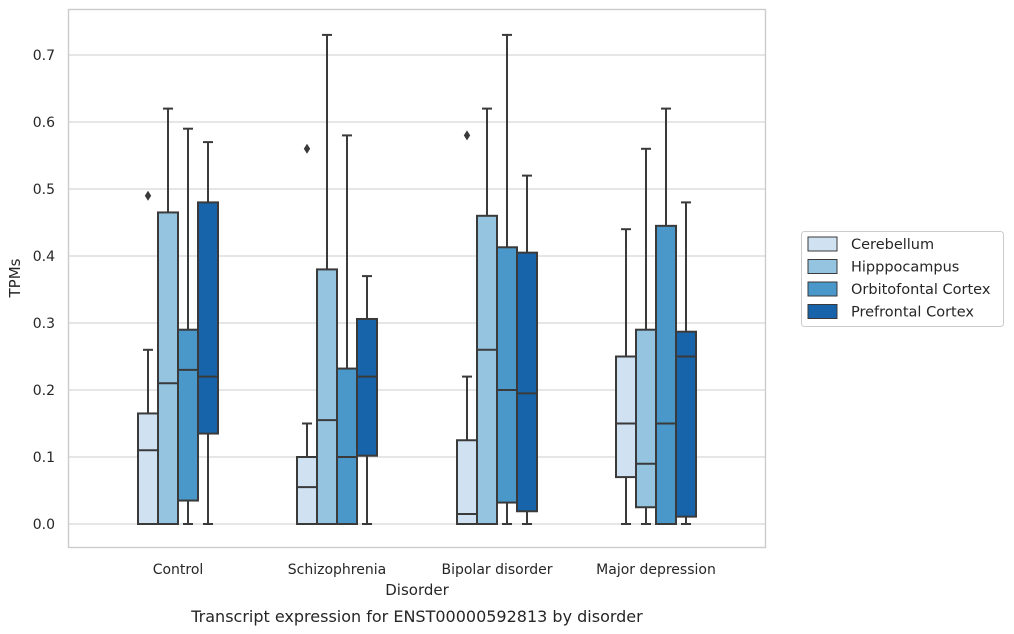 Image resolution: width=1014 pixels, height=634 pixels. Describe the element at coordinates (337, 570) in the screenshot. I see `x-tick-label: Schizophrenia` at that location.